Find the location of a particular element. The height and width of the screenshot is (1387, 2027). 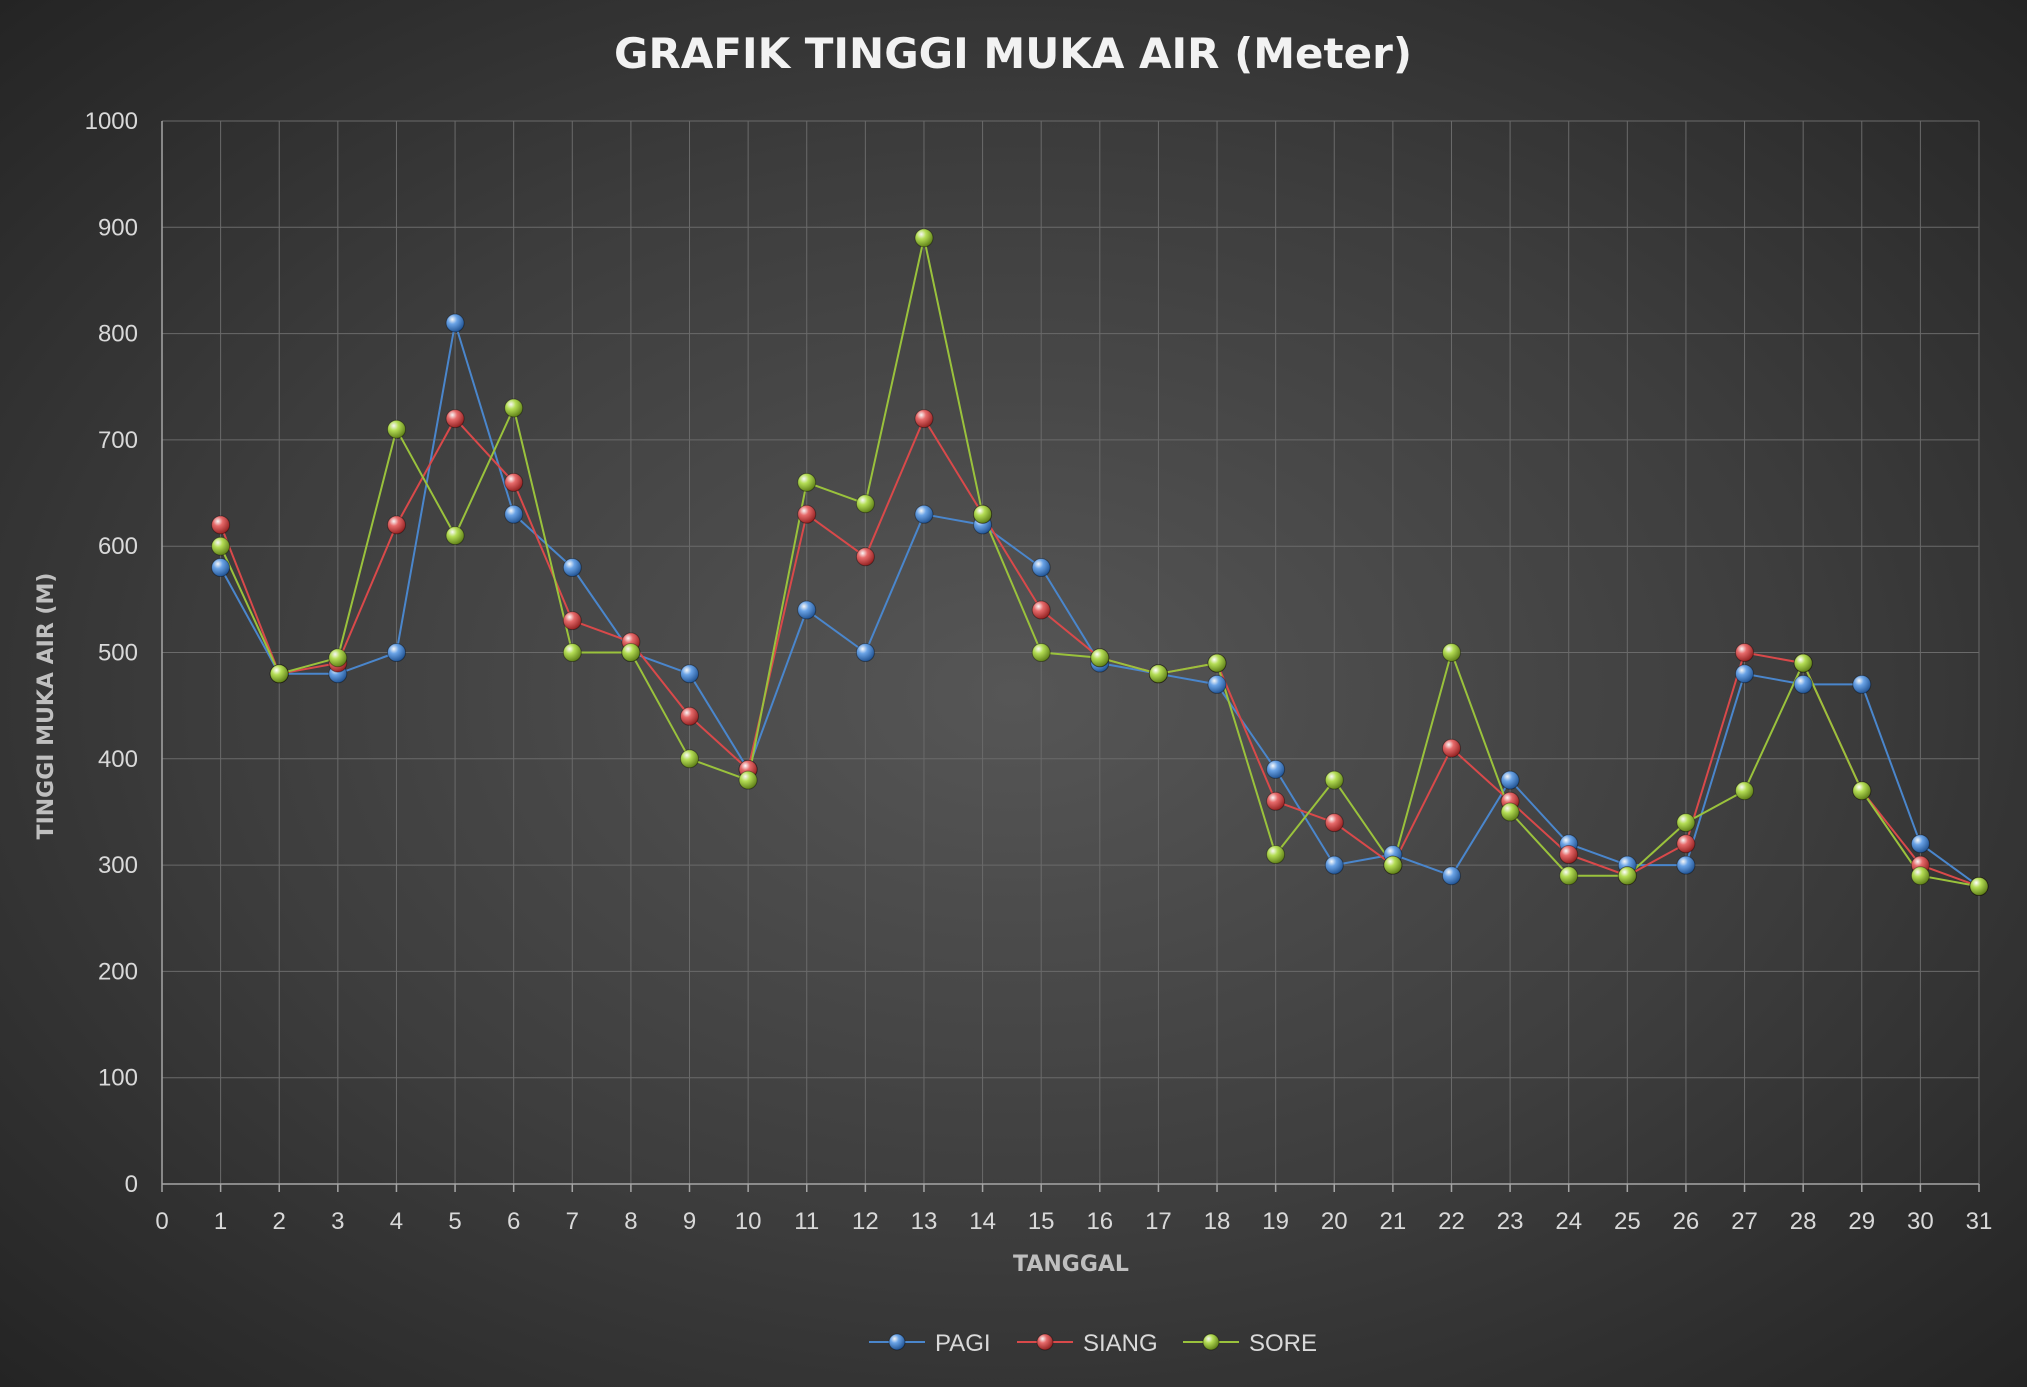

legend-item-siang: SIANG is located at coordinates (1087, 1343).